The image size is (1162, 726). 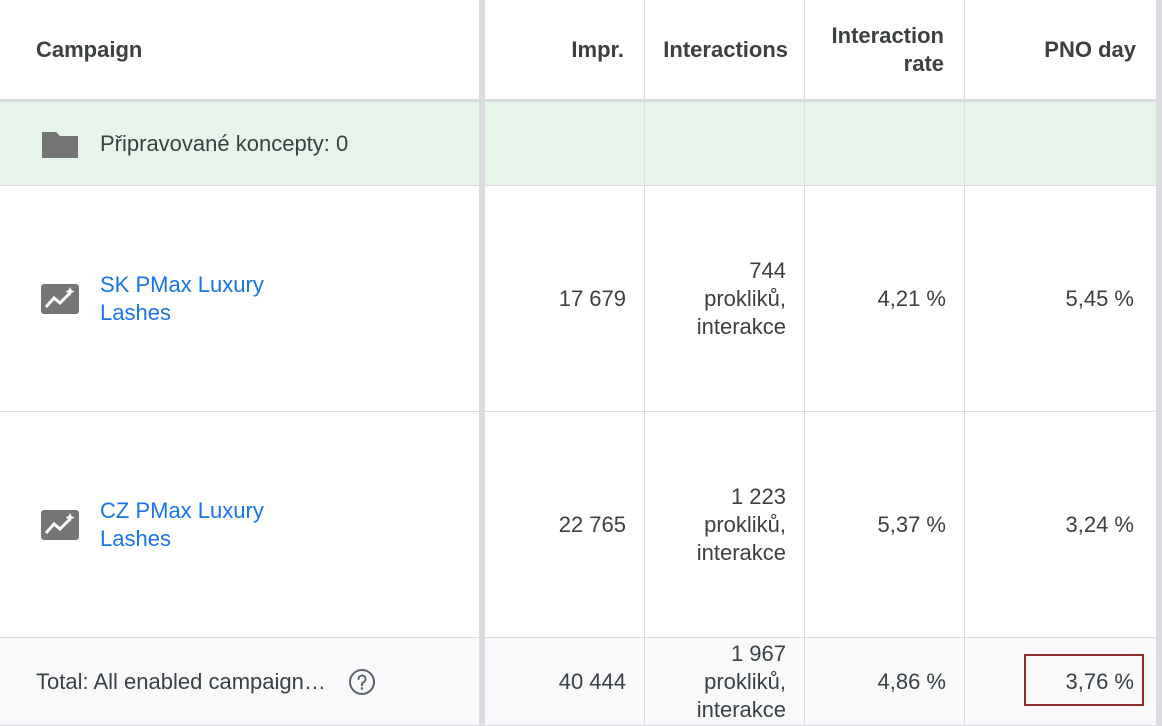 I want to click on table-row: SK PMax Luxury Lashes, so click(x=240, y=299).